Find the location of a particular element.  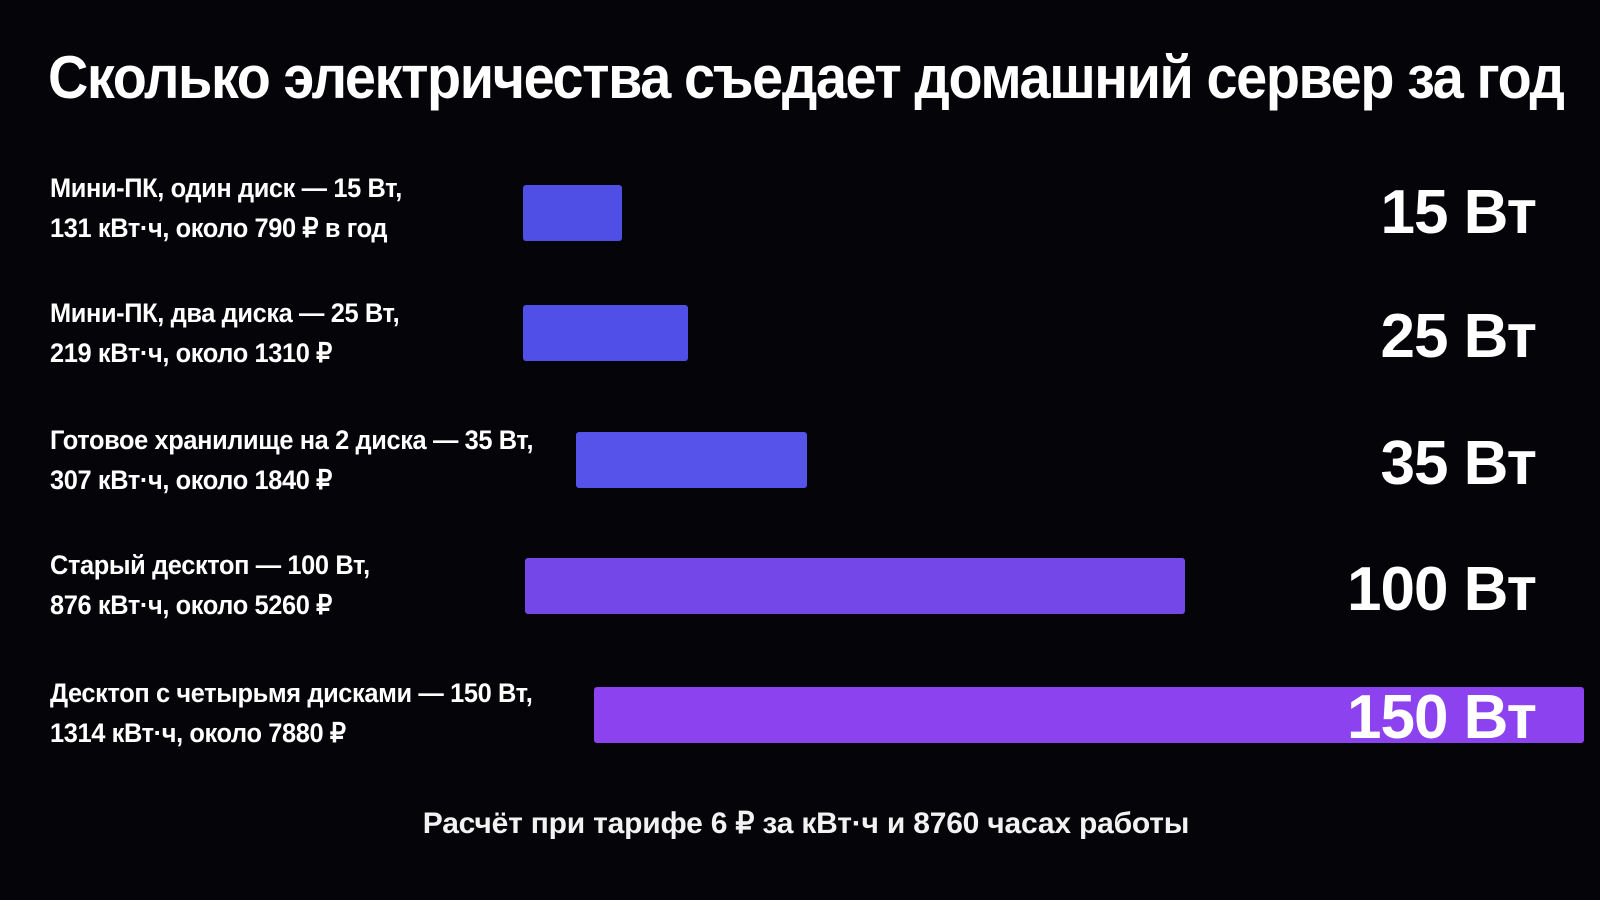

bar-label-line1: Готовое хранилище на 2 диска — 35 Вт, is located at coordinates (292, 440).